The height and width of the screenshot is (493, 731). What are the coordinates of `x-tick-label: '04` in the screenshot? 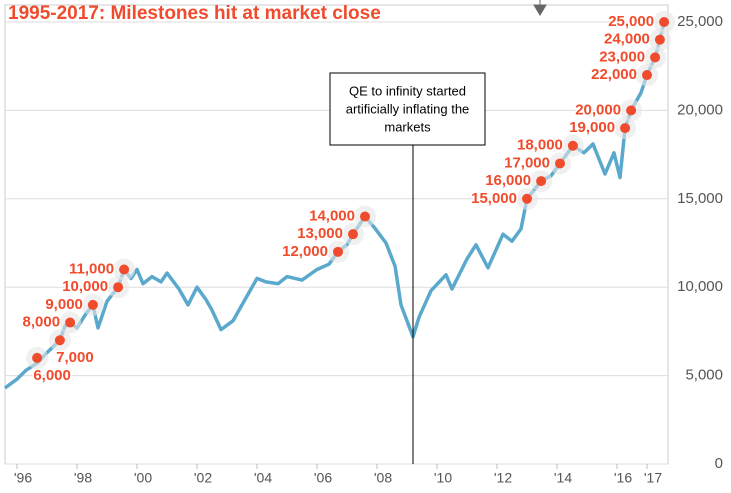 It's located at (263, 478).